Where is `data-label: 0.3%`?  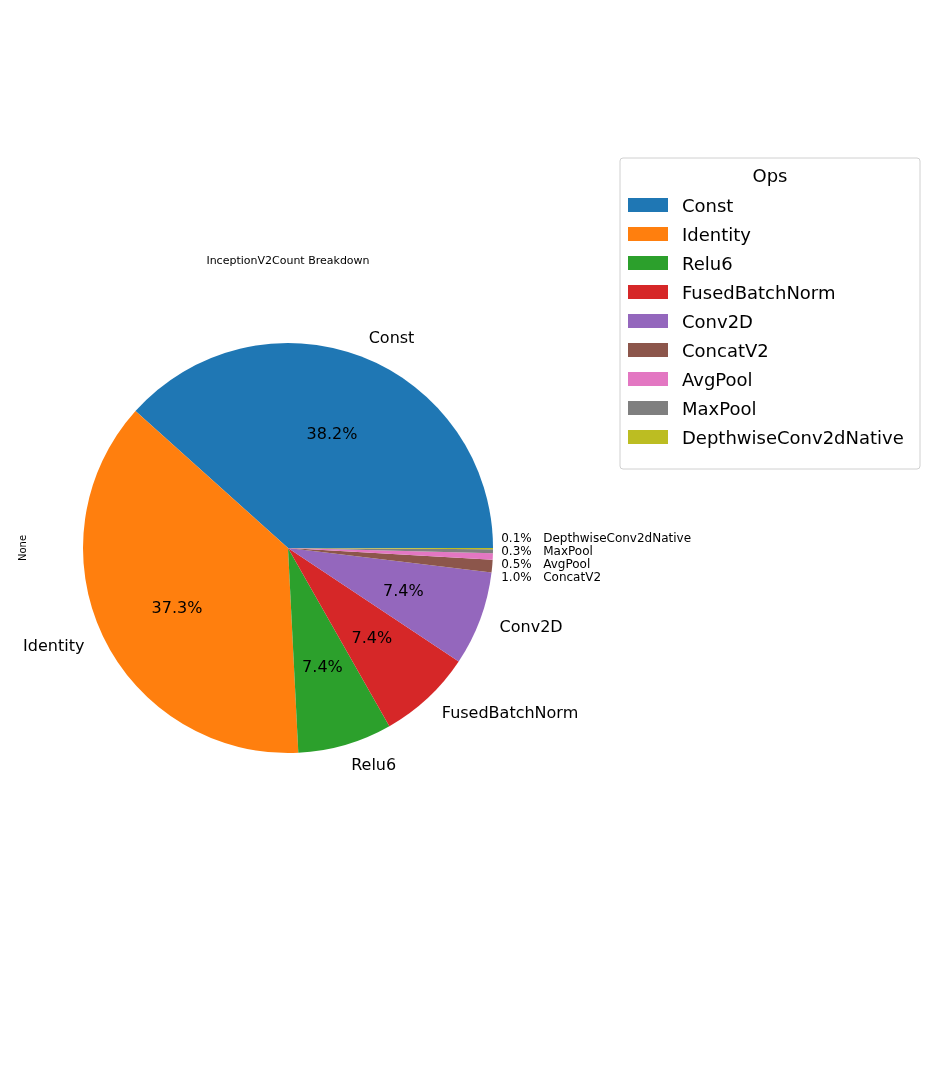
data-label: 0.3% is located at coordinates (516, 550).